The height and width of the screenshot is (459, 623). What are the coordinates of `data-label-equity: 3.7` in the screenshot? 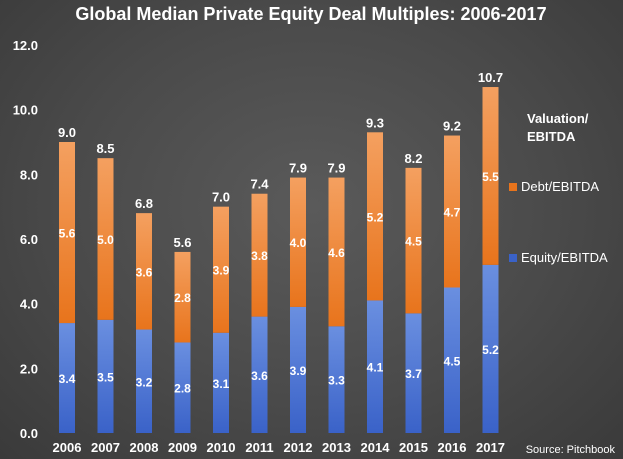 It's located at (413, 374).